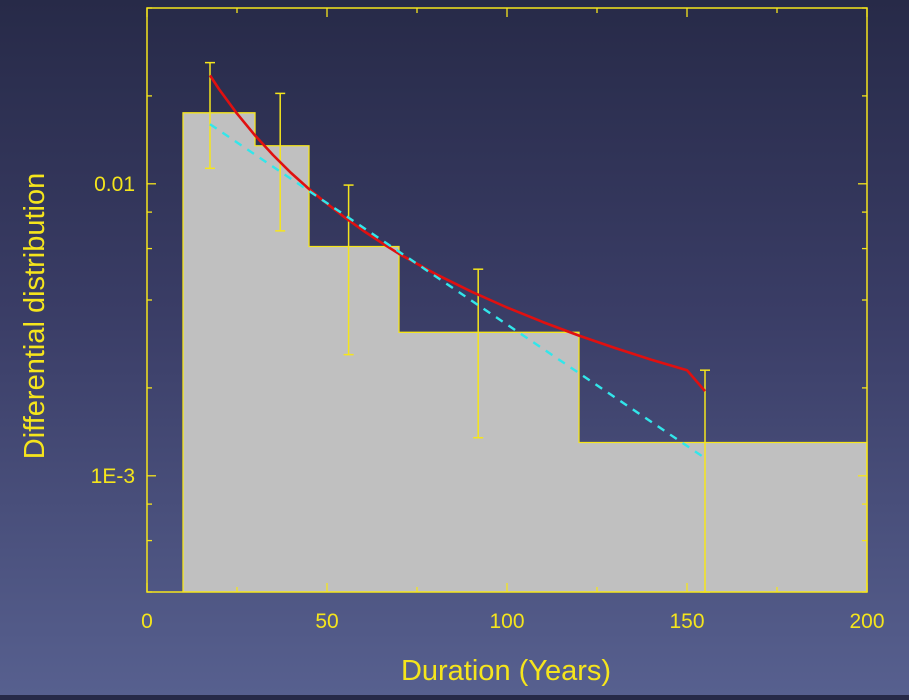 The width and height of the screenshot is (909, 700). What do you see at coordinates (506, 671) in the screenshot?
I see `x-axis-title: Duration (Years)` at bounding box center [506, 671].